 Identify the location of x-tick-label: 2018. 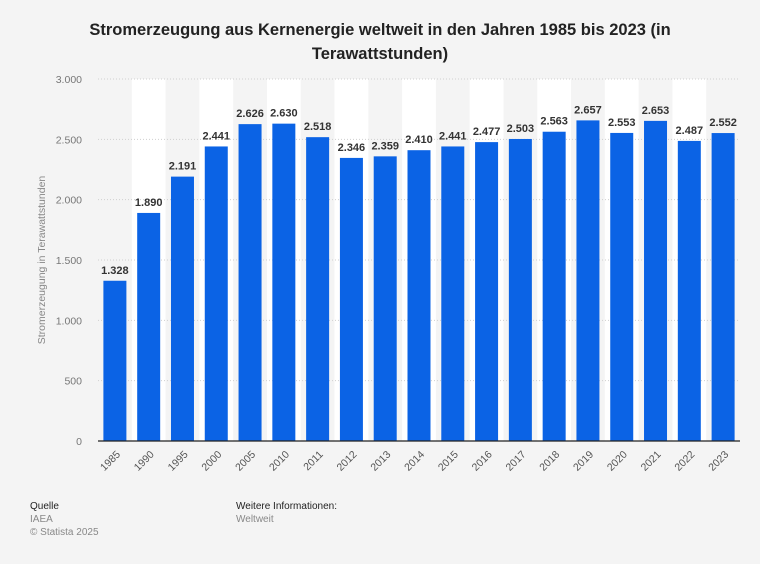
(549, 461).